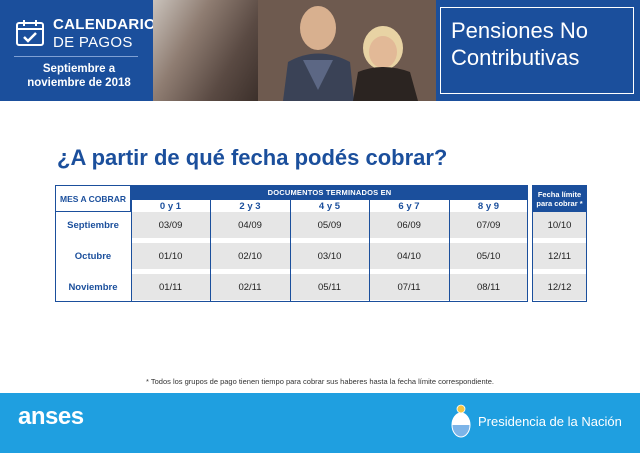  I want to click on month-octubre: Octubre, so click(93, 256).